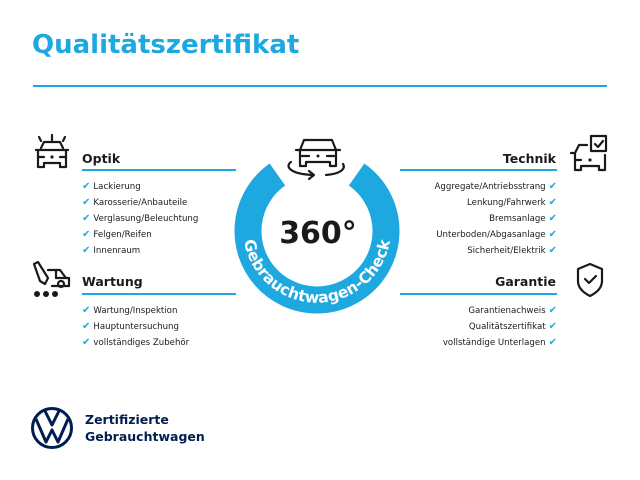 This screenshot has height=480, width=640. Describe the element at coordinates (145, 436) in the screenshot. I see `brand-line-2: Gebrauchtwagen` at that location.